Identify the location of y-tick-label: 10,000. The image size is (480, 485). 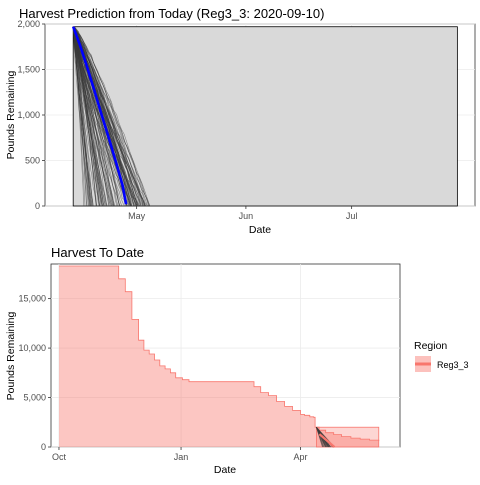
(32, 348).